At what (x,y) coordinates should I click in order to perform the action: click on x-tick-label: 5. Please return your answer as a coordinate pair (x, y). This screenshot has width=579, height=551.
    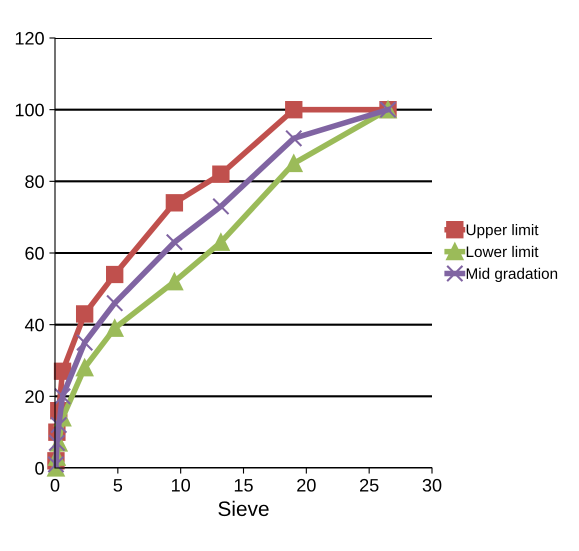
    Looking at the image, I should click on (118, 485).